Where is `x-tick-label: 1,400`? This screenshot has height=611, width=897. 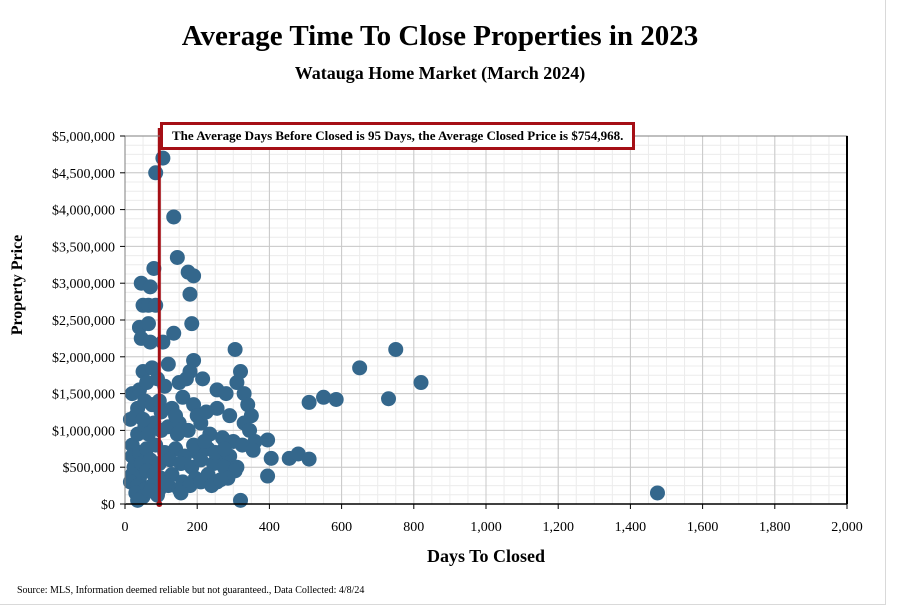 x-tick-label: 1,400 is located at coordinates (631, 527).